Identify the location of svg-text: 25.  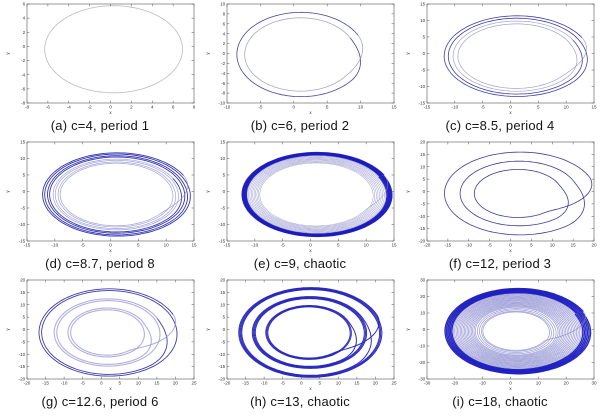
(194, 383).